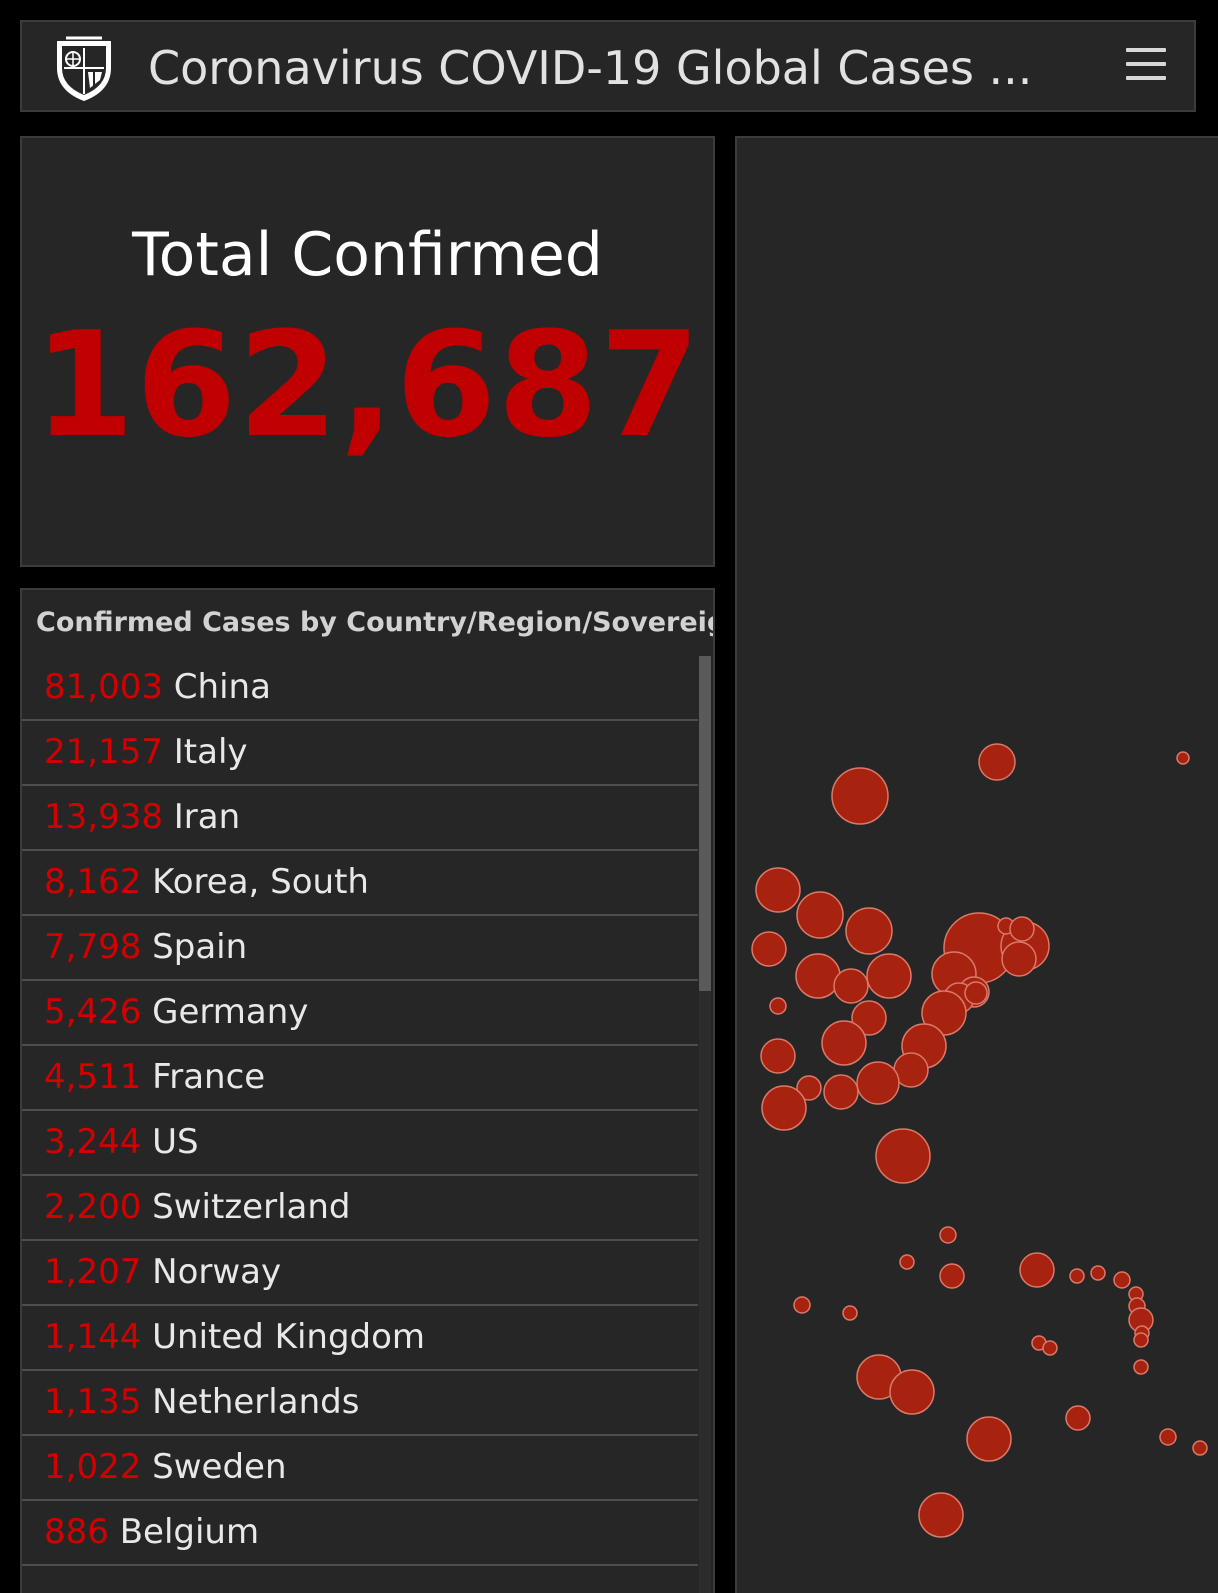  Describe the element at coordinates (84, 69) in the screenshot. I see `university-shield-logo-icon` at that location.